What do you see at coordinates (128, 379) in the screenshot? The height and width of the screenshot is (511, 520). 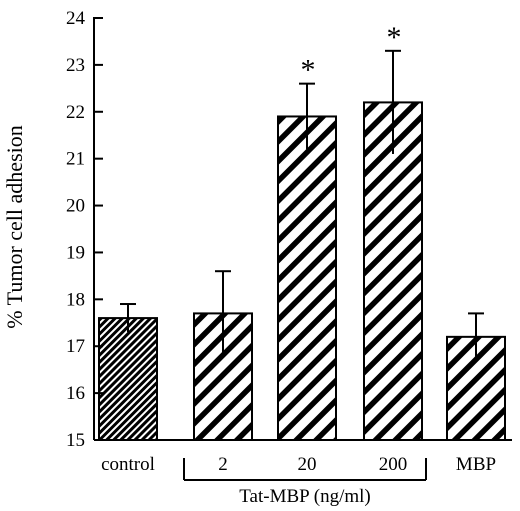 I see `bar-control` at bounding box center [128, 379].